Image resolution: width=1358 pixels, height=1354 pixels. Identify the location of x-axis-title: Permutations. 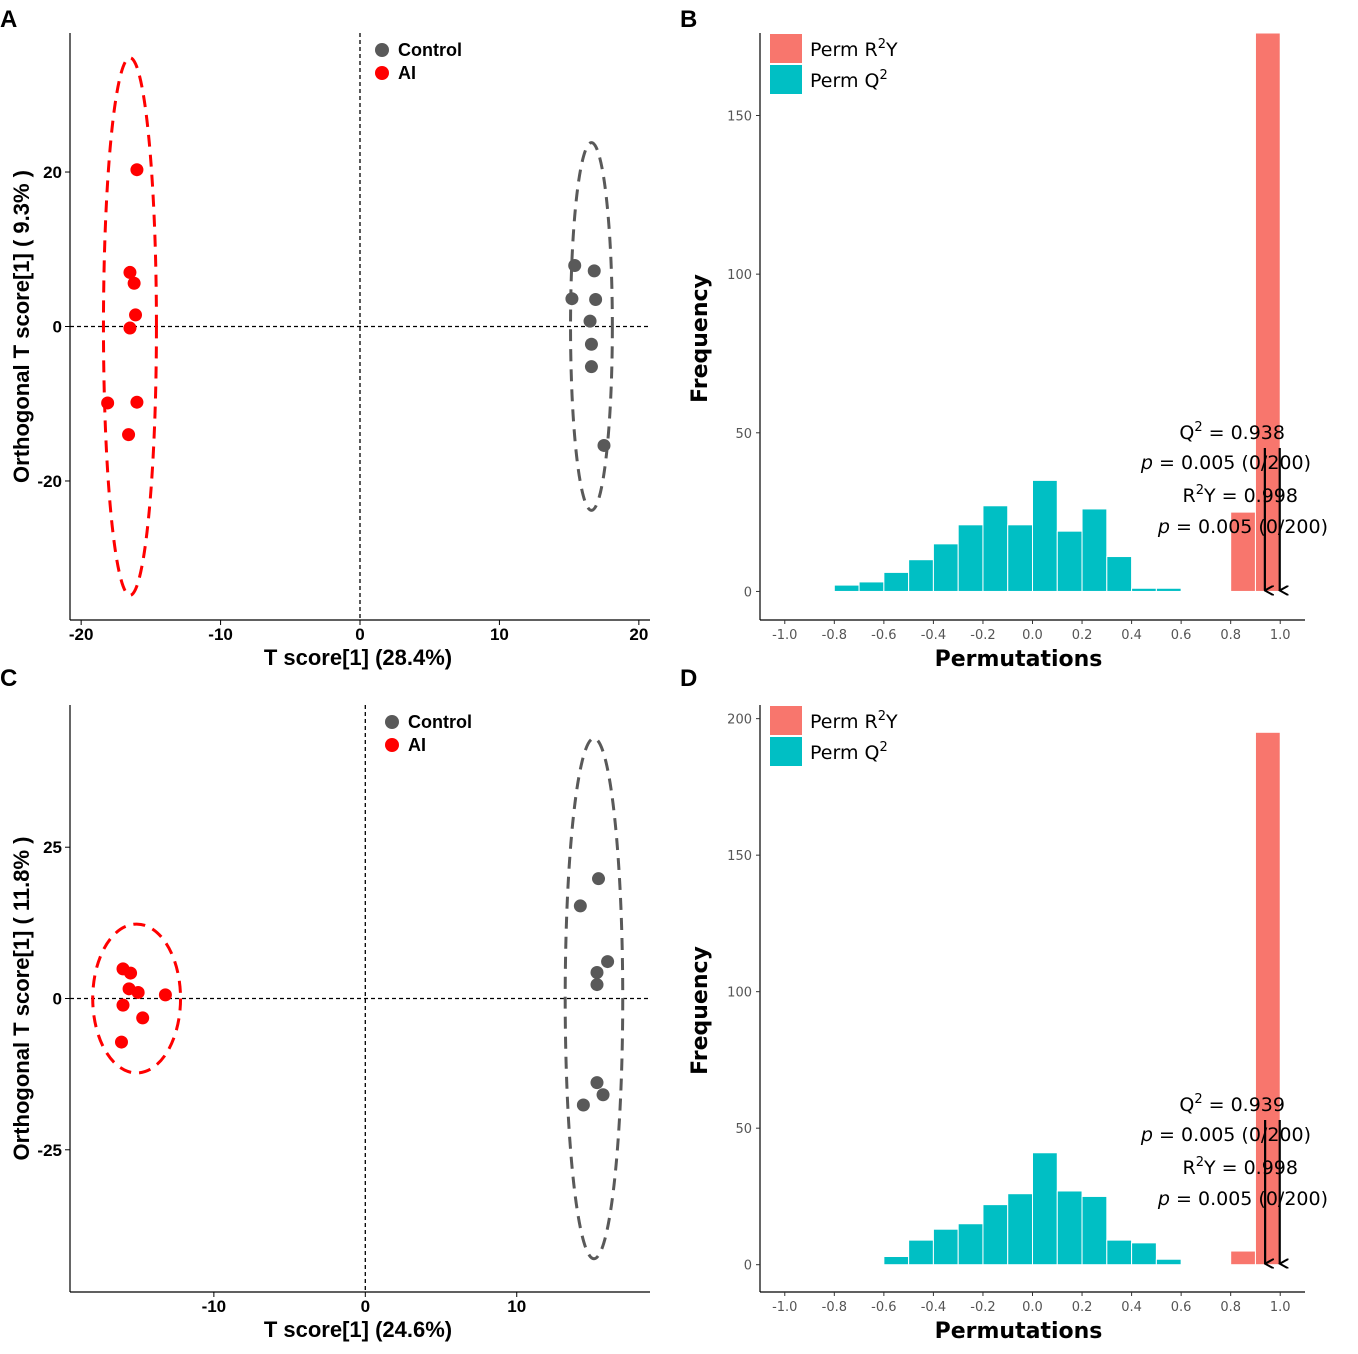
(1019, 1331).